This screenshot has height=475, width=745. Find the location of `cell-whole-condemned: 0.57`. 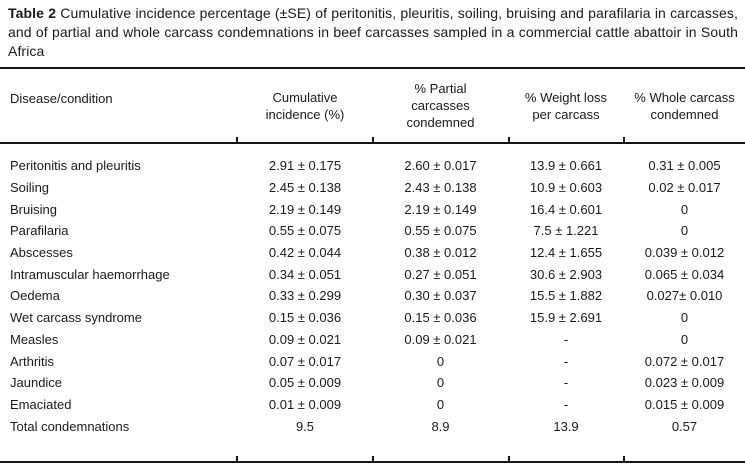

cell-whole-condemned: 0.57 is located at coordinates (684, 426).